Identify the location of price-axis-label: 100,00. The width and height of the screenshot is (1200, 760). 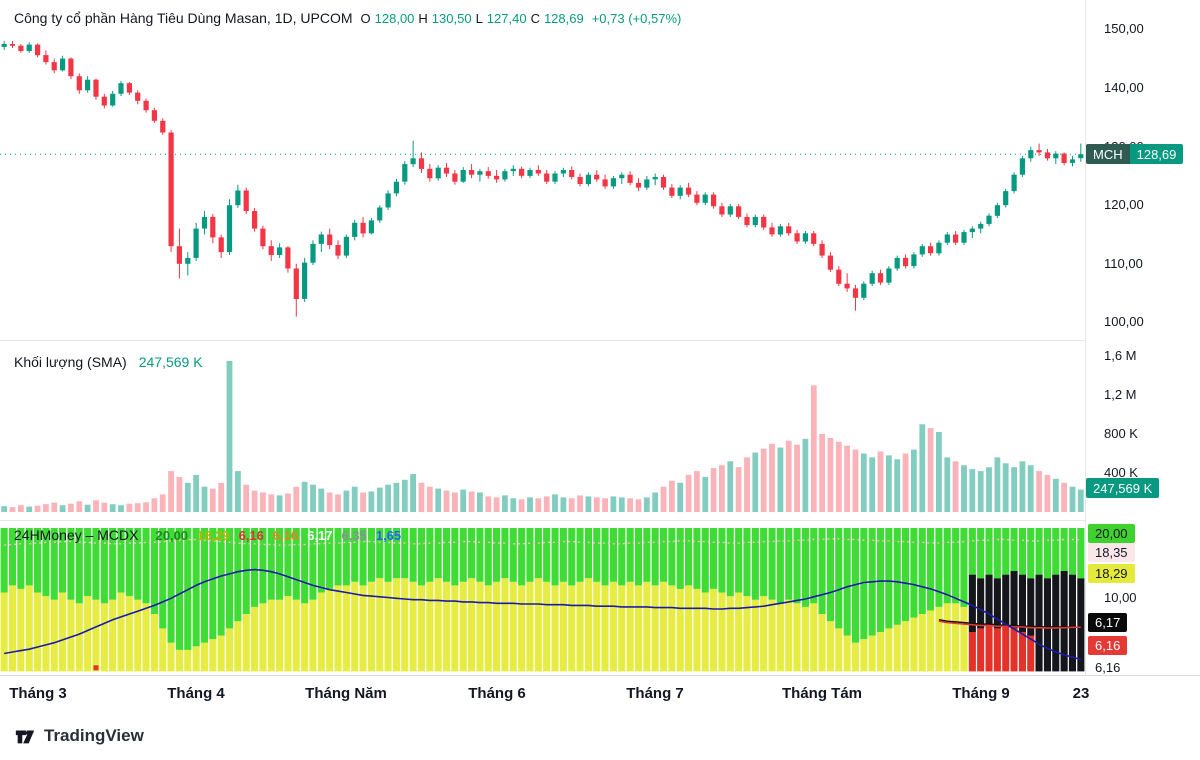
(1124, 321).